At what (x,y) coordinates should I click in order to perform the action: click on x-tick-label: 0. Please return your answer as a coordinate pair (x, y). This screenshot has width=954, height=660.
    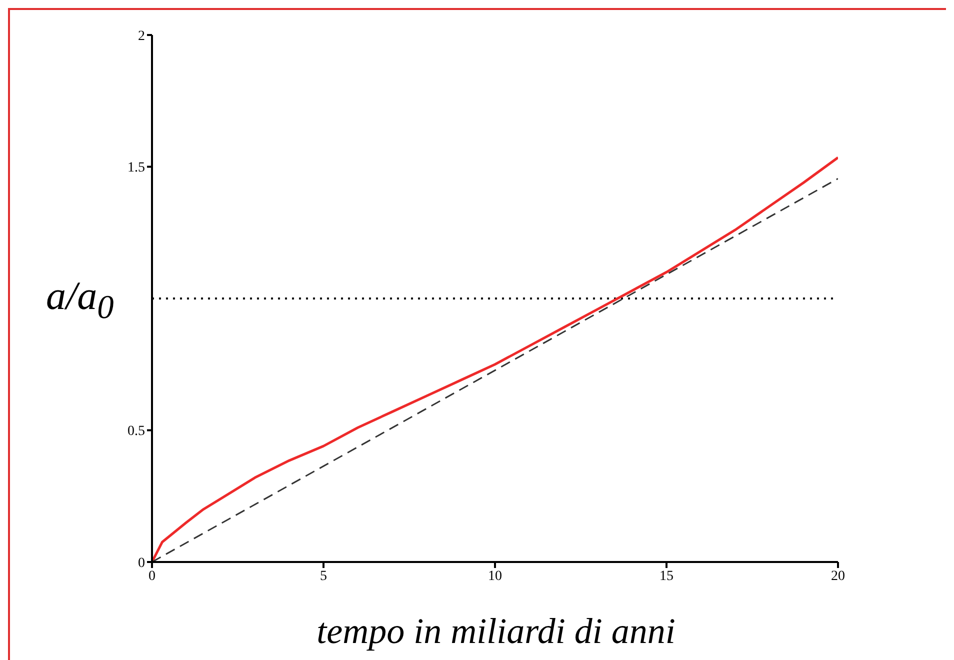
    Looking at the image, I should click on (152, 576).